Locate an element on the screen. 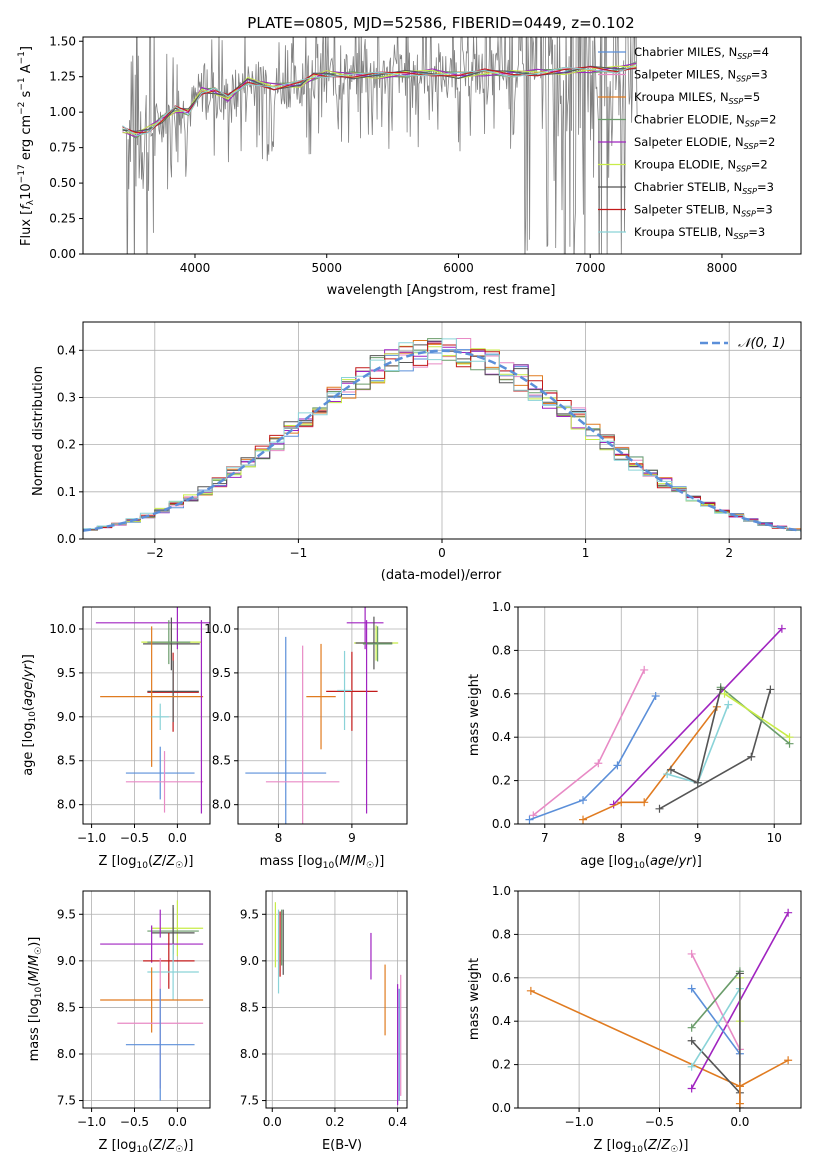 The image size is (819, 1170). age-vs-mass-panel: 8 9 8.0 8.5 9.0 9.5 10.0 is located at coordinates (306, 725).